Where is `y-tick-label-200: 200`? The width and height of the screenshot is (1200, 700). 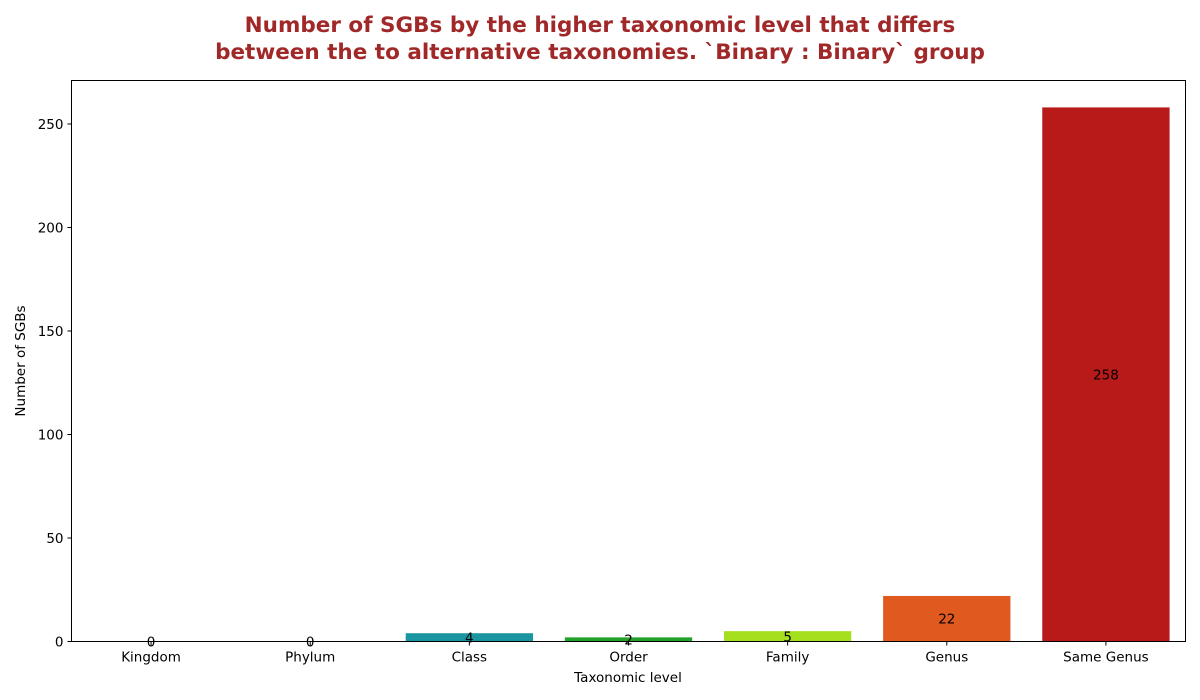
y-tick-label-200: 200 is located at coordinates (51, 228).